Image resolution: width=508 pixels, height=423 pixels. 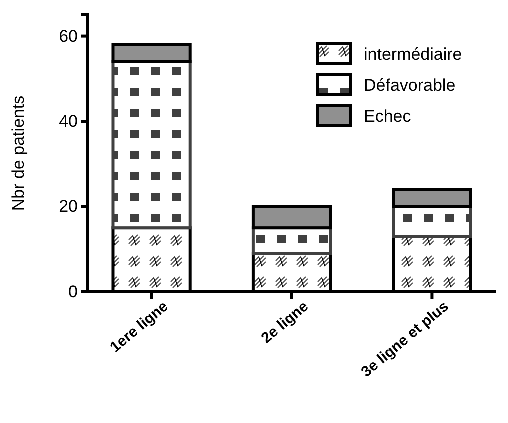 What do you see at coordinates (410, 85) in the screenshot?
I see `legend-label: Défavorable` at bounding box center [410, 85].